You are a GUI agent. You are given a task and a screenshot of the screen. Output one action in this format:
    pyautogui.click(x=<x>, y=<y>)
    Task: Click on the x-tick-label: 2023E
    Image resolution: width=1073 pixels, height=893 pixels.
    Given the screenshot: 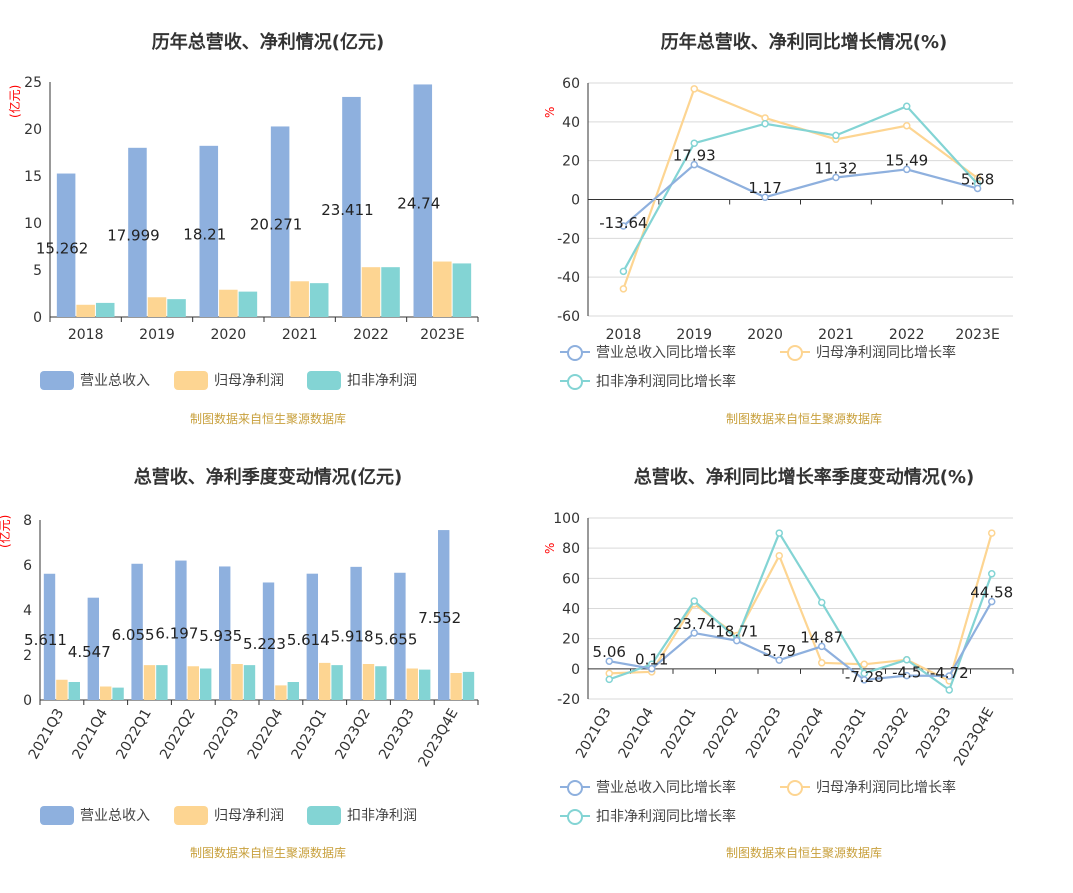 What is the action you would take?
    pyautogui.click(x=977, y=333)
    